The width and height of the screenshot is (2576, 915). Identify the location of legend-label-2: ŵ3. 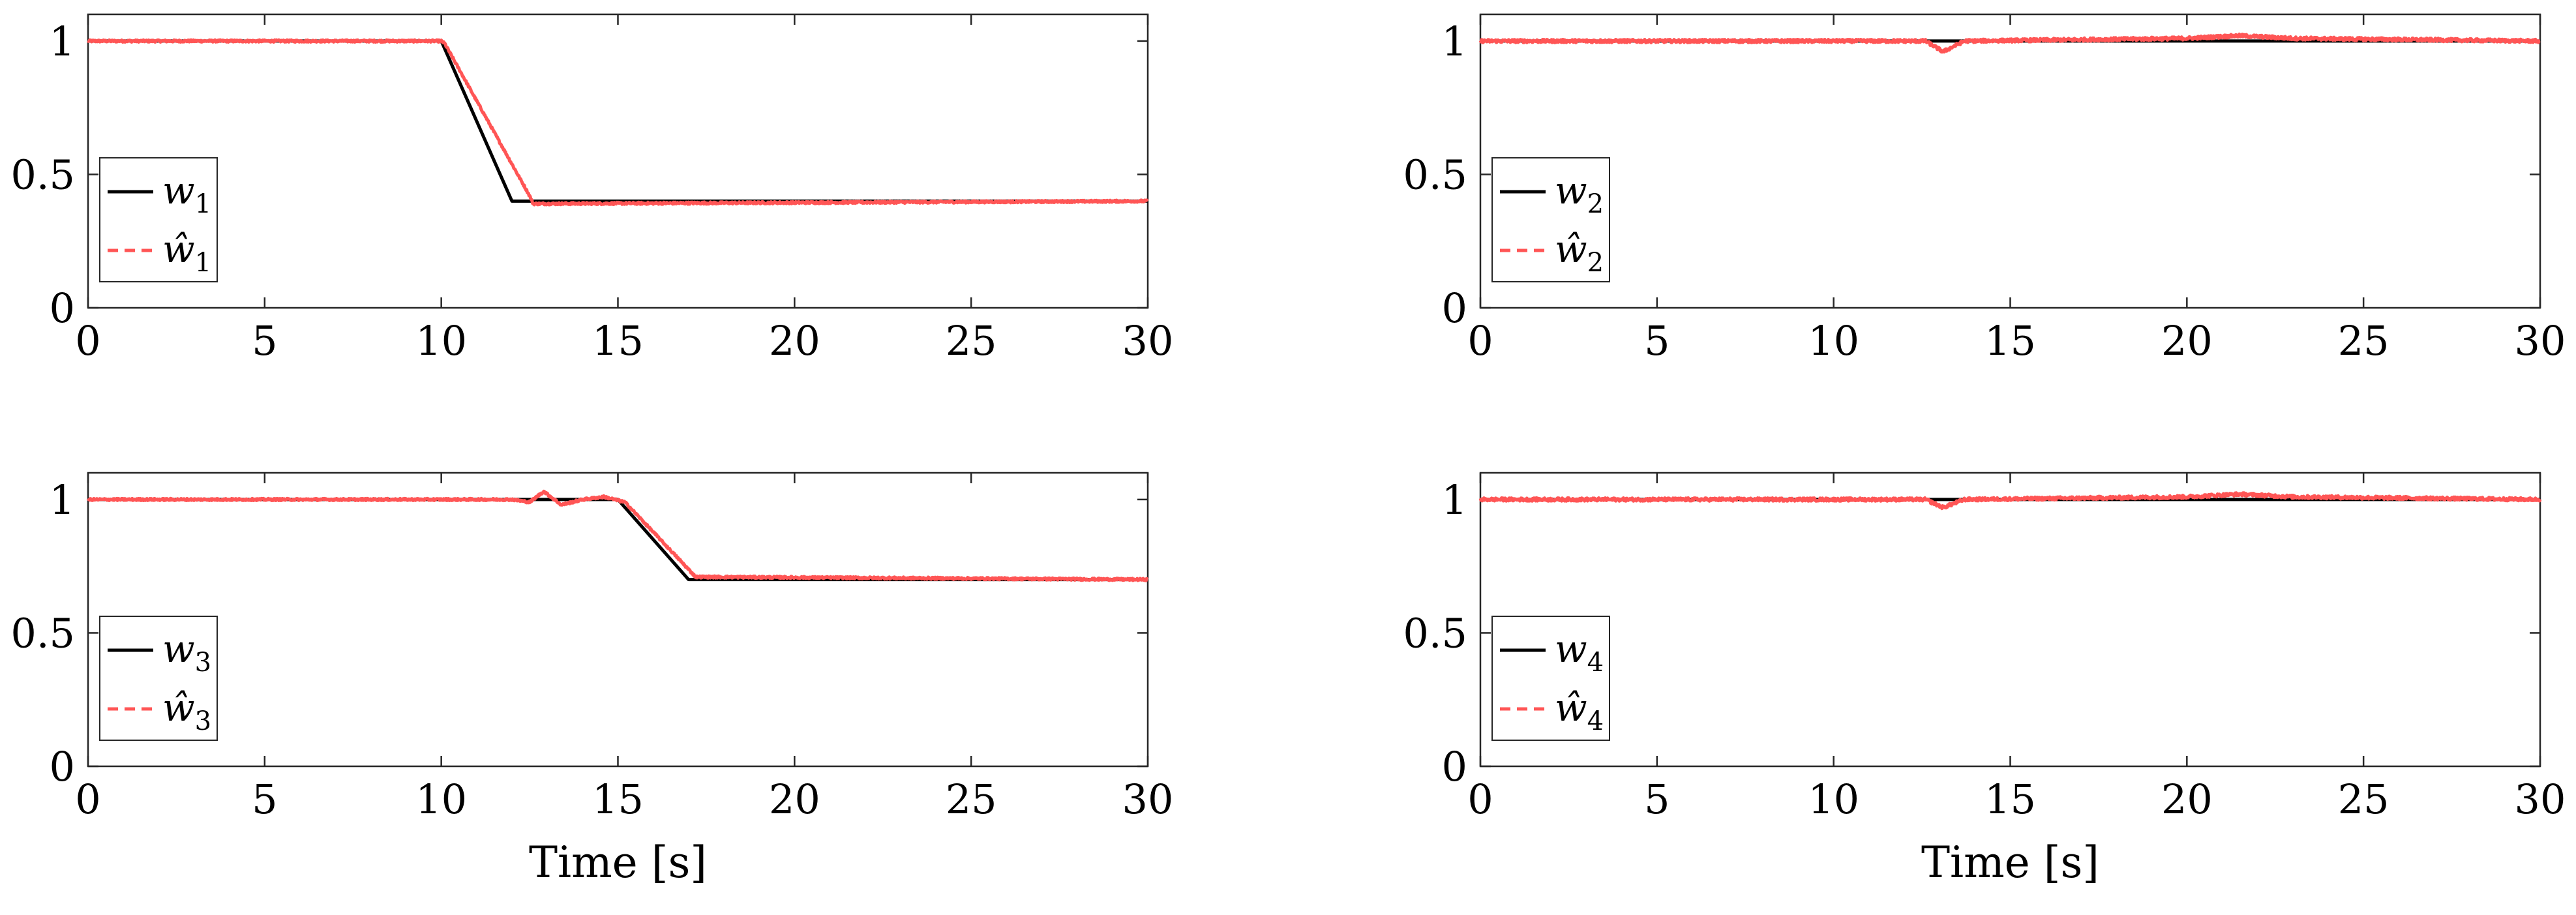
(186, 710).